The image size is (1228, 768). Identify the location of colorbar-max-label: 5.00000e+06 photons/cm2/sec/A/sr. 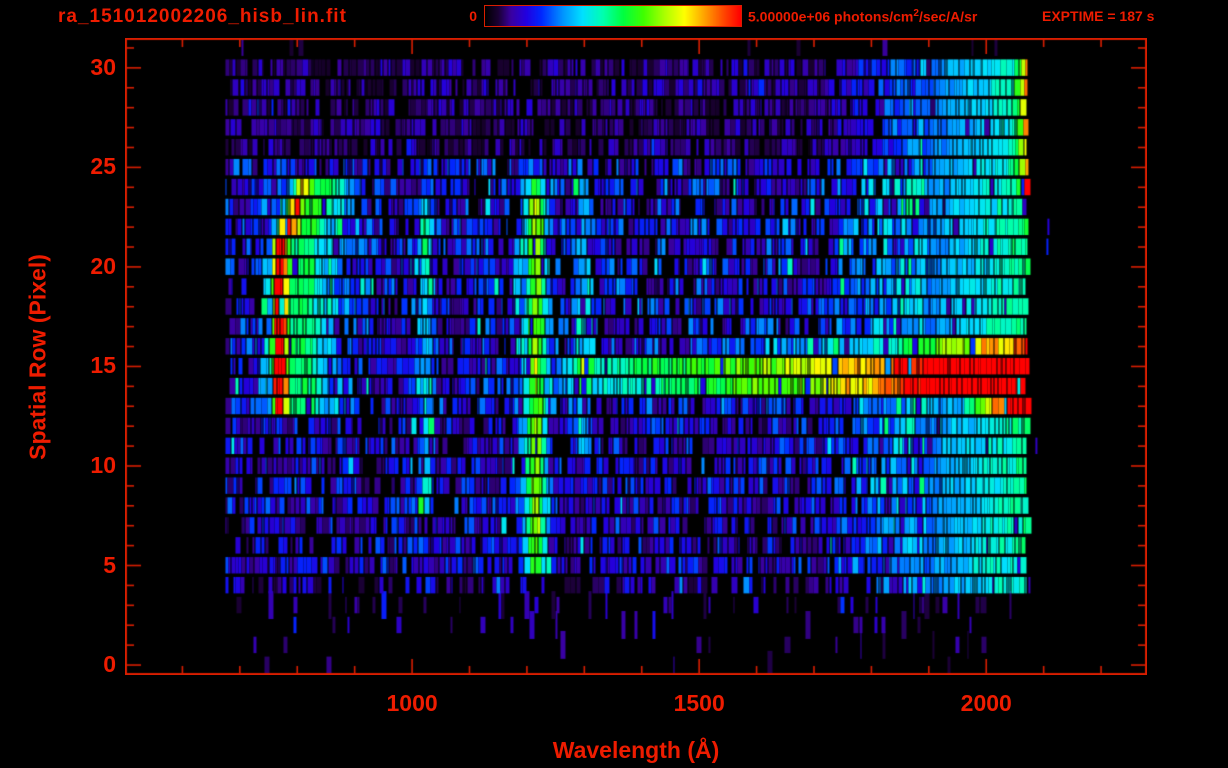
(862, 16).